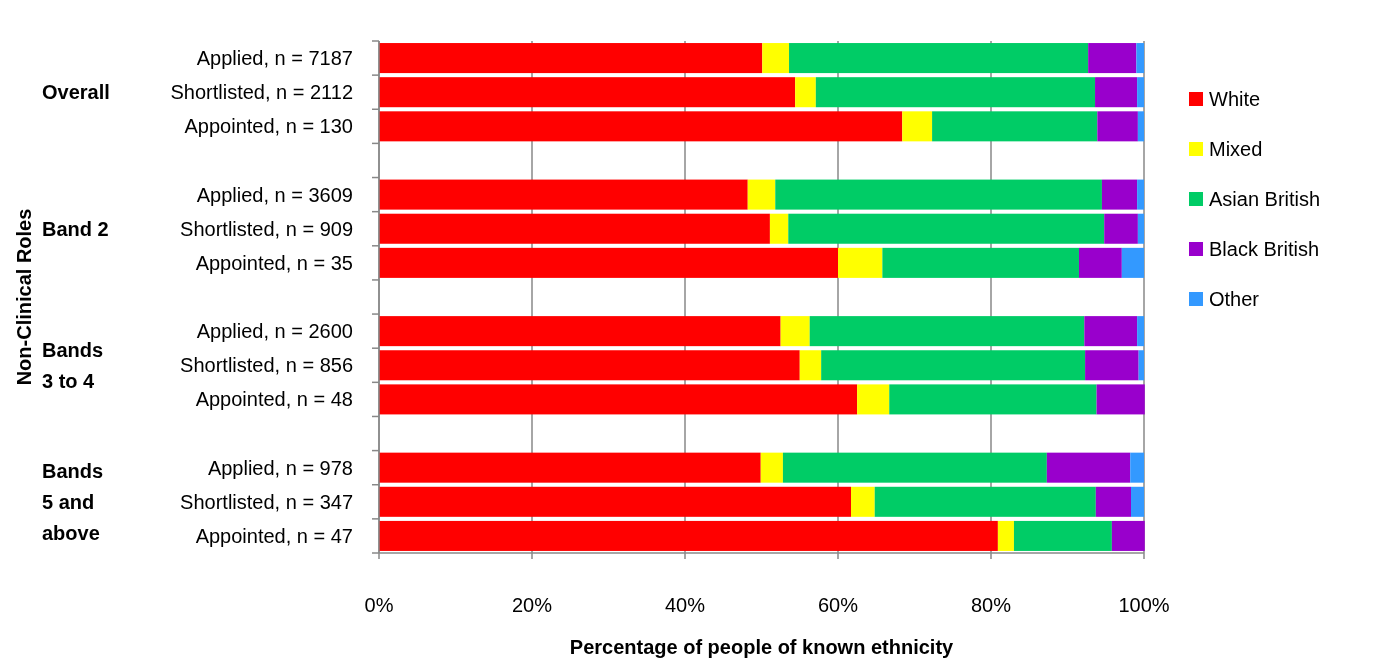 This screenshot has width=1382, height=660. Describe the element at coordinates (379, 605) in the screenshot. I see `x-tick-label: 0%` at that location.